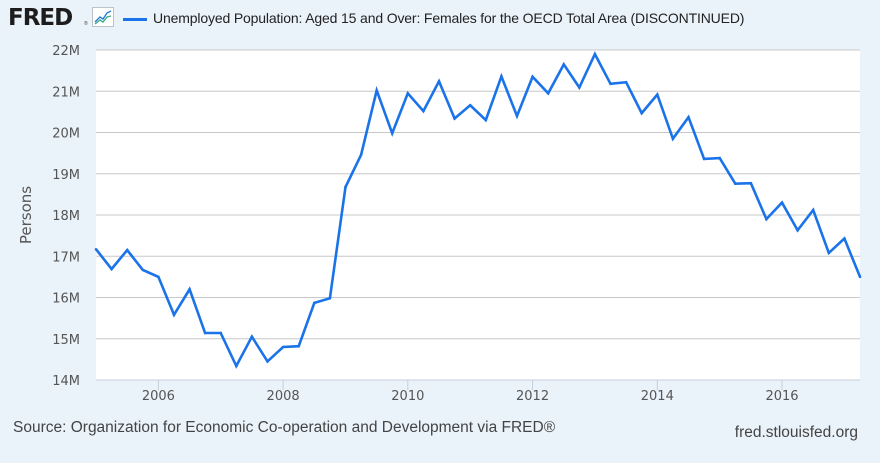  What do you see at coordinates (135, 19) in the screenshot?
I see `legend-series-swatch` at bounding box center [135, 19].